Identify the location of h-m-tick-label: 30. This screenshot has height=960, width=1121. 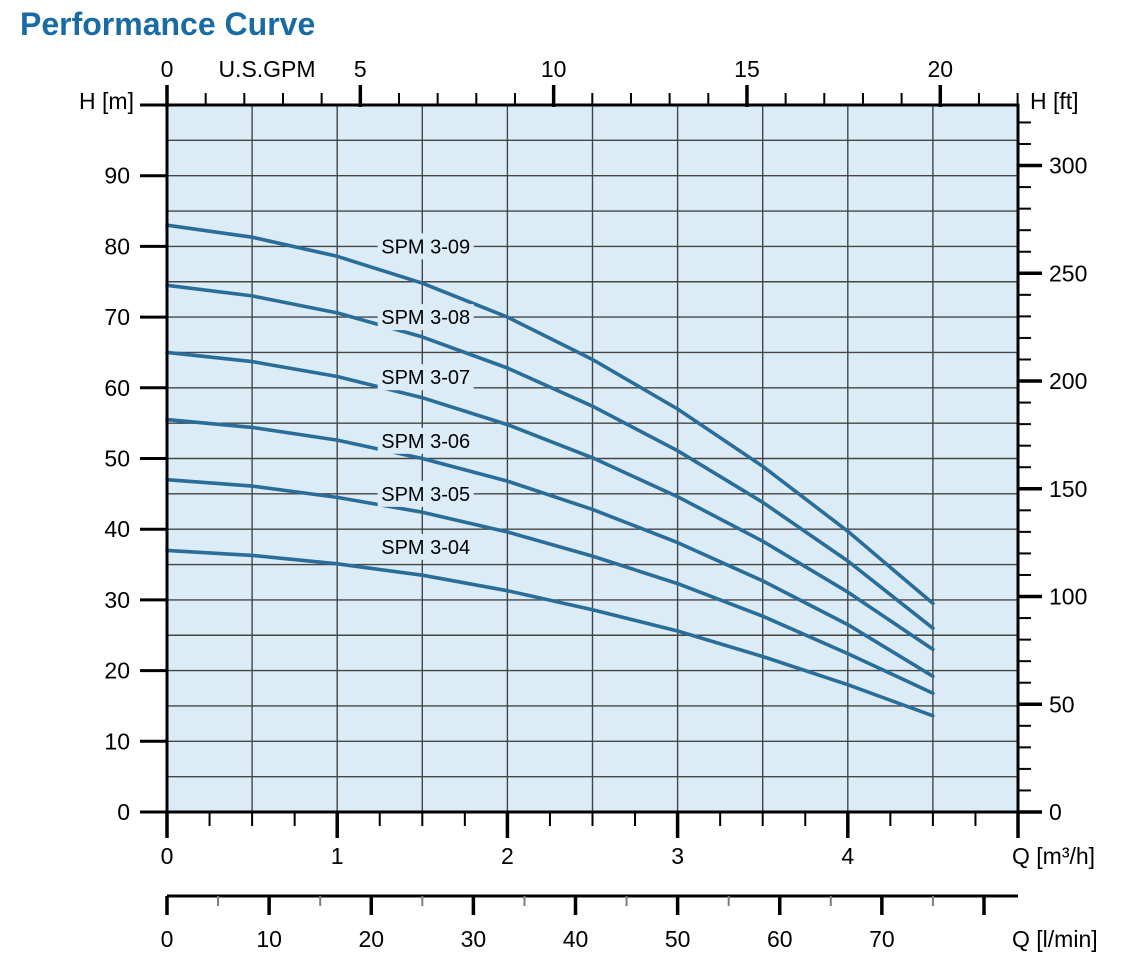
(117, 600).